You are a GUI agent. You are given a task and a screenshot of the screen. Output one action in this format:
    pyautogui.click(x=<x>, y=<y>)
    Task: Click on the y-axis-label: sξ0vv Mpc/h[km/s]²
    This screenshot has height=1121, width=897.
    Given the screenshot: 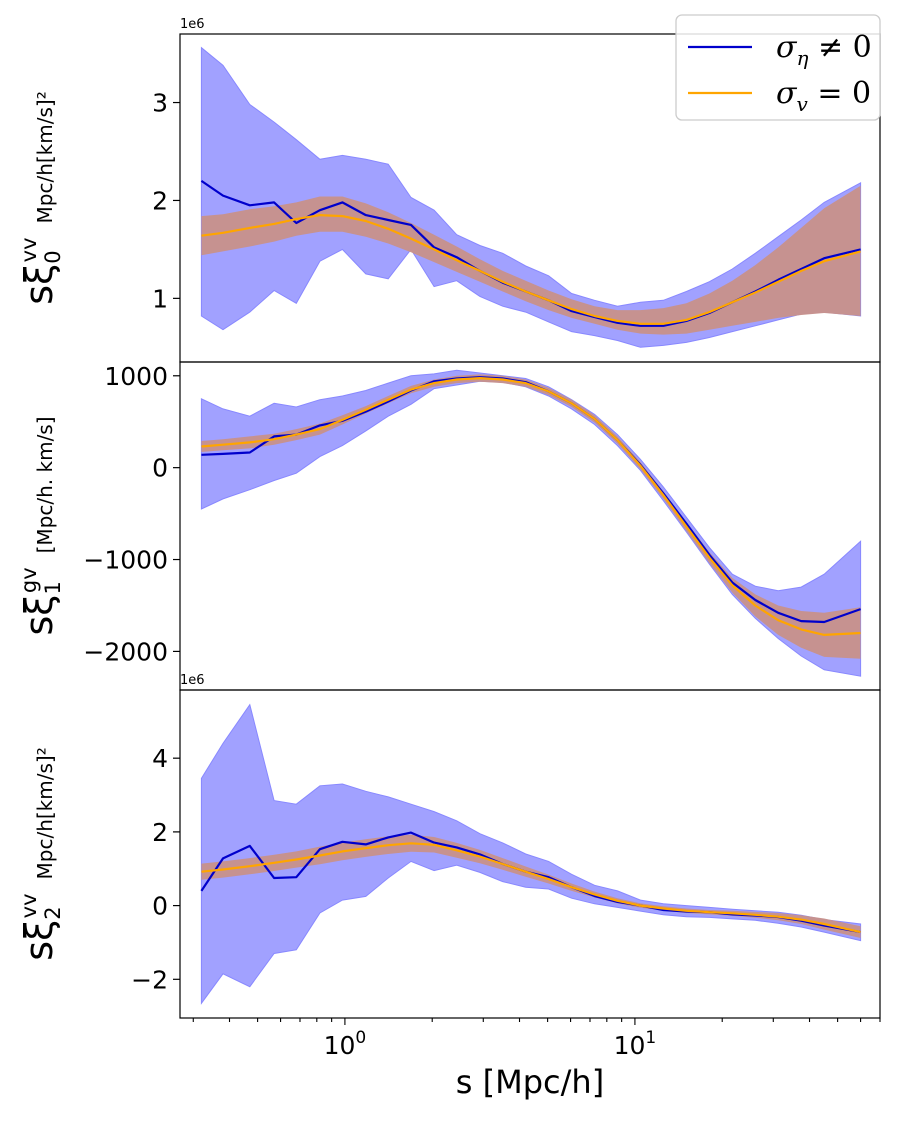 What is the action you would take?
    pyautogui.click(x=41, y=197)
    